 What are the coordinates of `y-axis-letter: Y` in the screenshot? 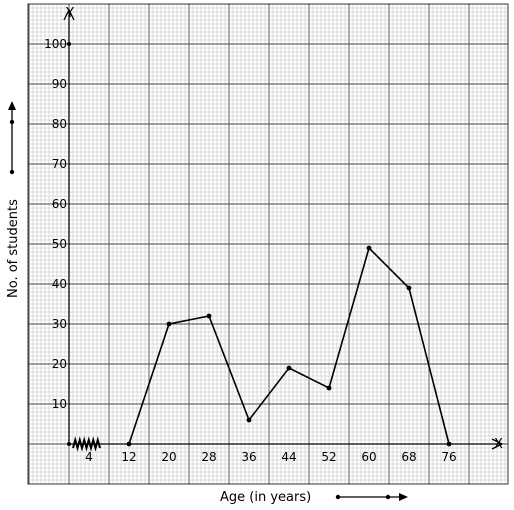 It's located at (69, 13).